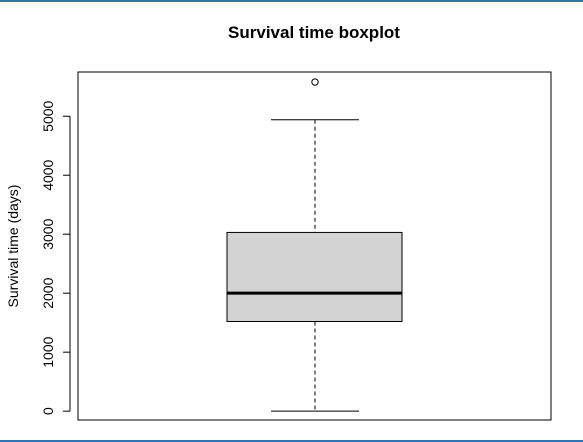 The image size is (583, 442). I want to click on outlier-point, so click(315, 82).